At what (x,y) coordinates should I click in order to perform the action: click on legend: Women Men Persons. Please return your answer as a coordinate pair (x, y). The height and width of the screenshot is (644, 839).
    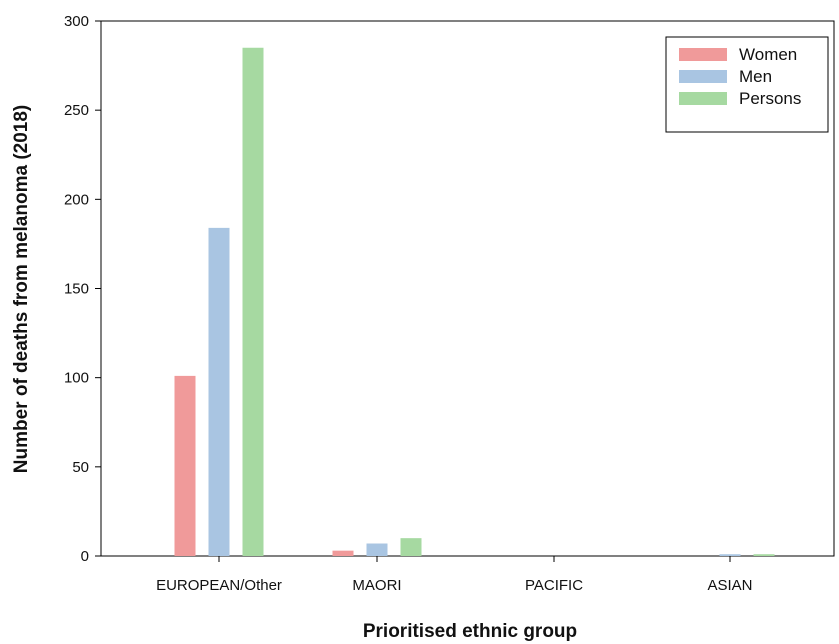
    Looking at the image, I should click on (747, 84).